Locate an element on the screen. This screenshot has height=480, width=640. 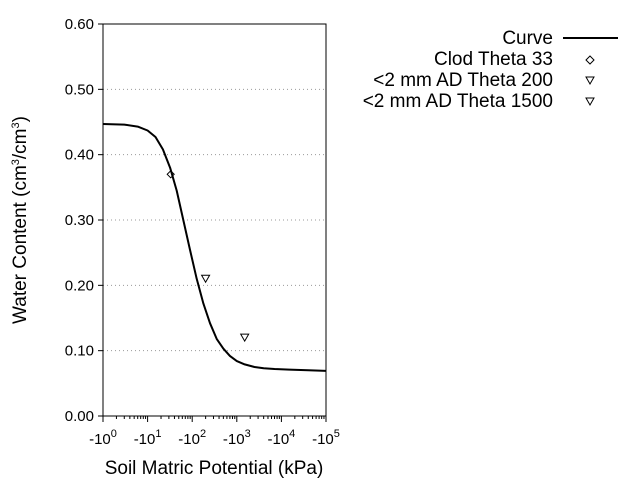
y-tick-label: 0.60 is located at coordinates (79, 24).